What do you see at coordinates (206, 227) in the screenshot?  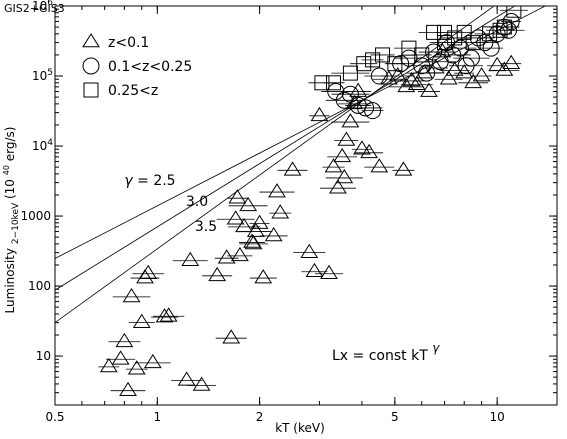 I see `fit-line-label: 3.5` at bounding box center [206, 227].